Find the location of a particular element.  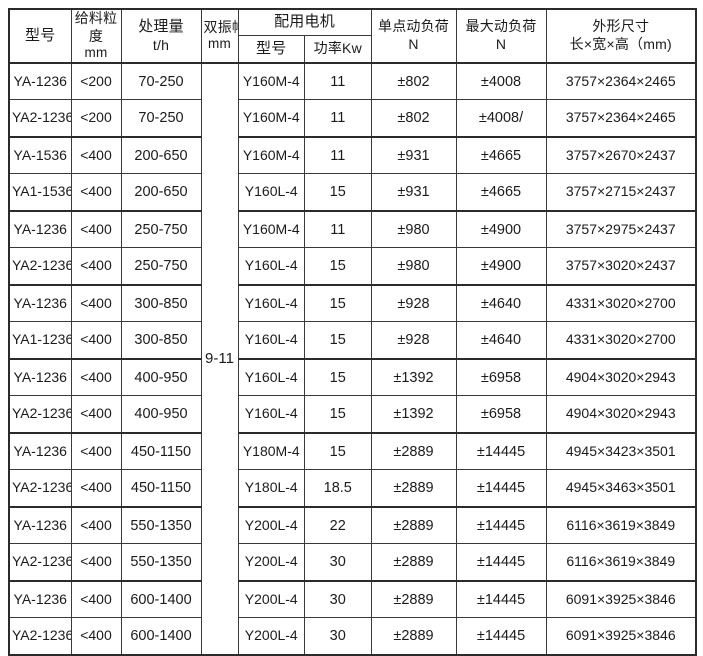

column-header-model: 型号 is located at coordinates (40, 36).